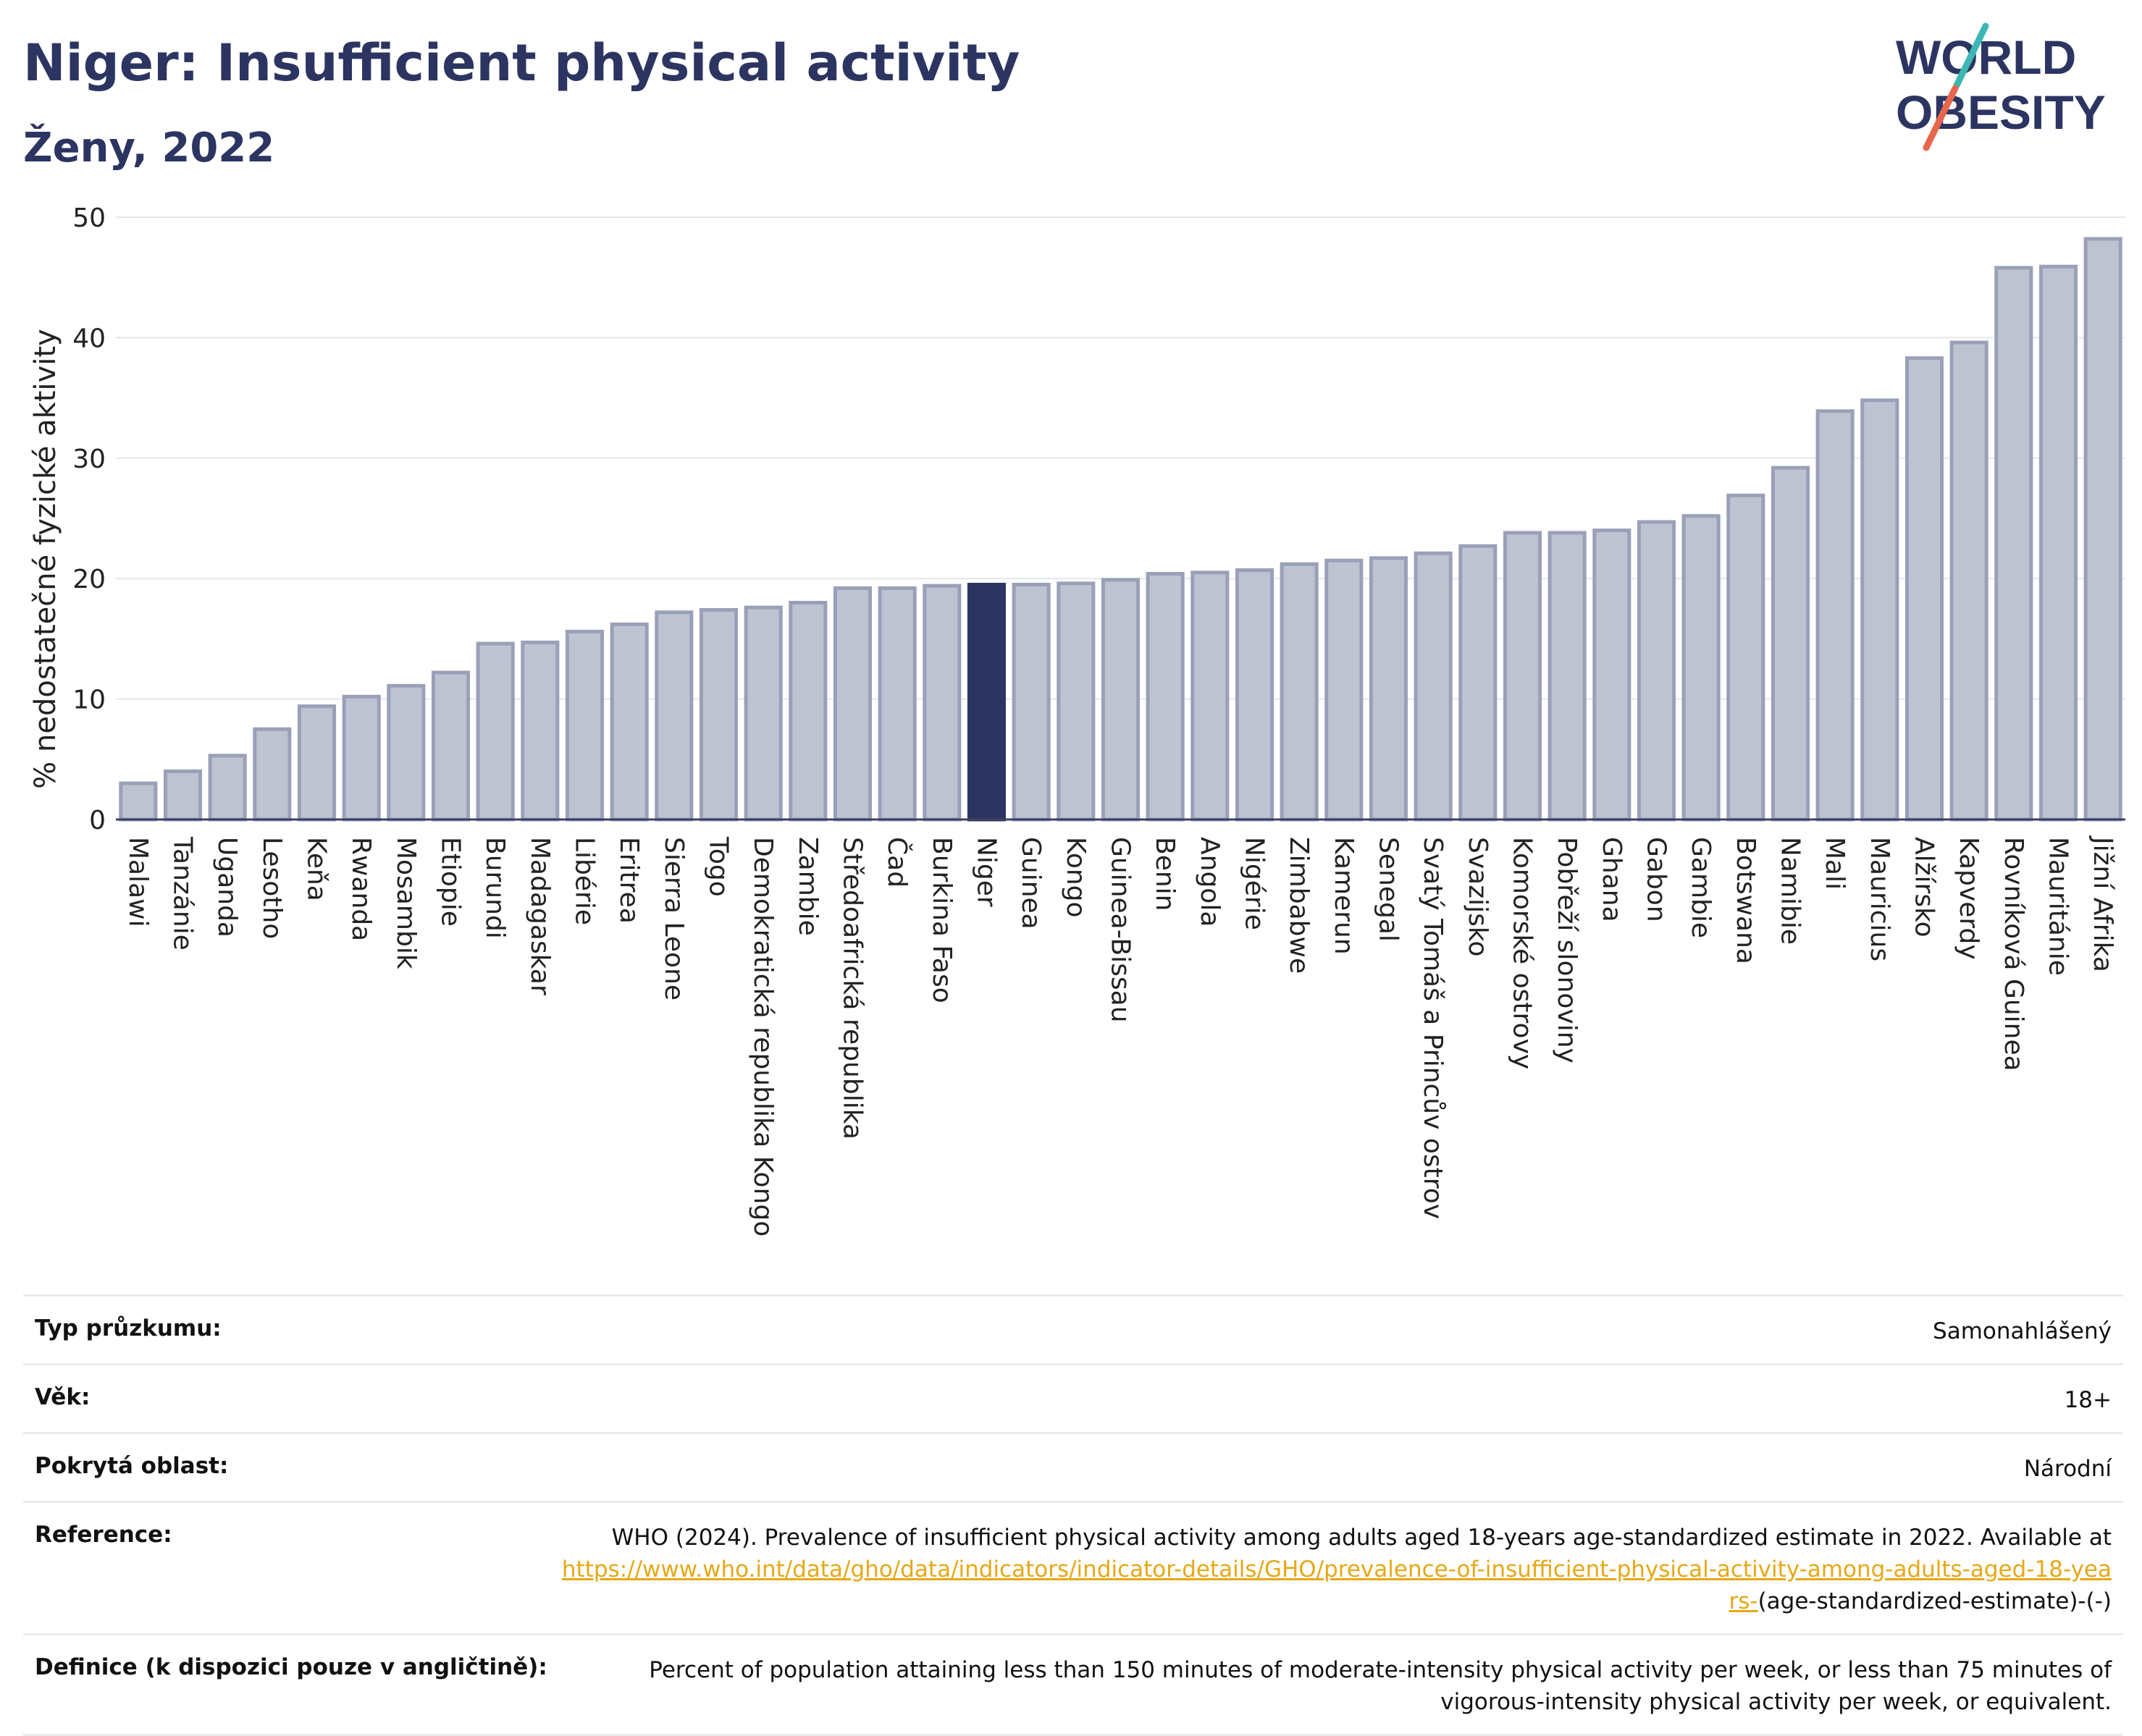 The image size is (2142, 1736). Describe the element at coordinates (987, 703) in the screenshot. I see `bar-highlighted` at that location.